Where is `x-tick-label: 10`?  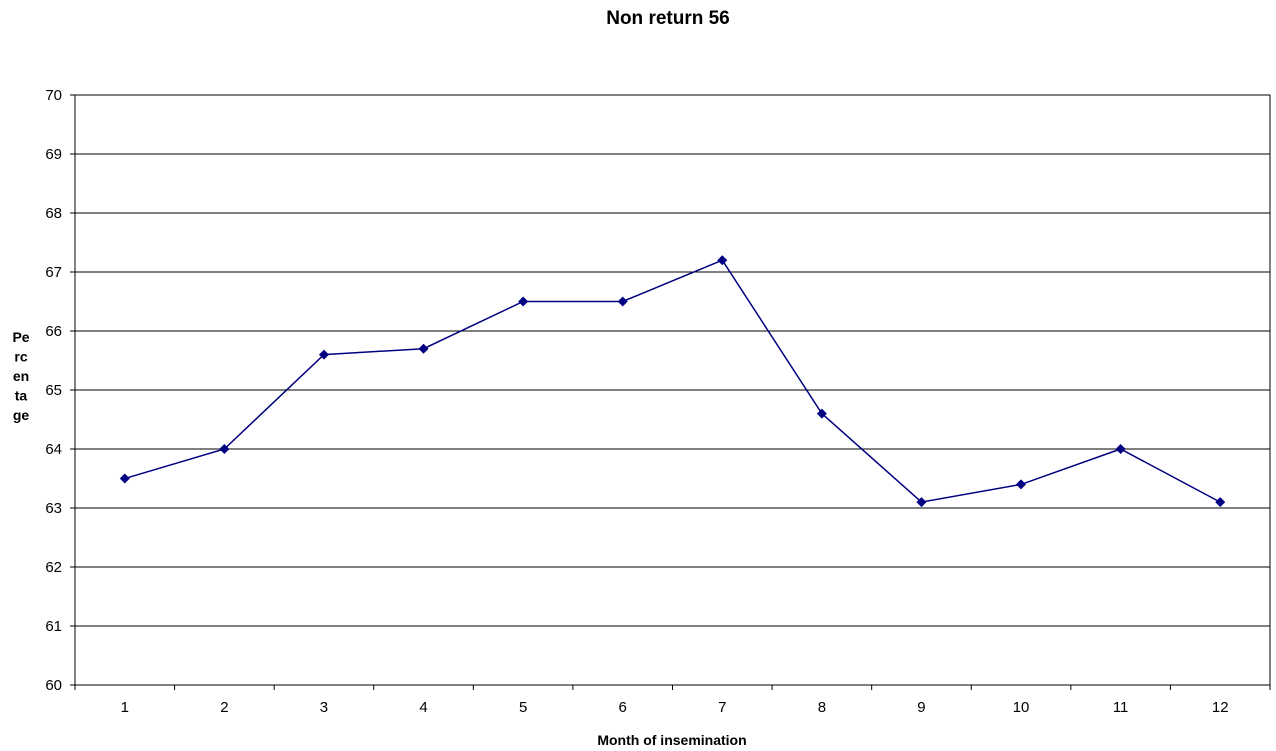
x-tick-label: 10 is located at coordinates (1021, 707).